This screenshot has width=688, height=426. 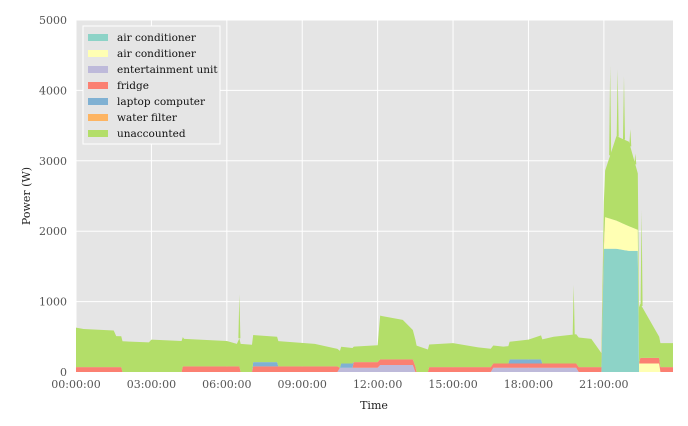 I want to click on x-tick-label: 09:00:00, so click(x=302, y=384).